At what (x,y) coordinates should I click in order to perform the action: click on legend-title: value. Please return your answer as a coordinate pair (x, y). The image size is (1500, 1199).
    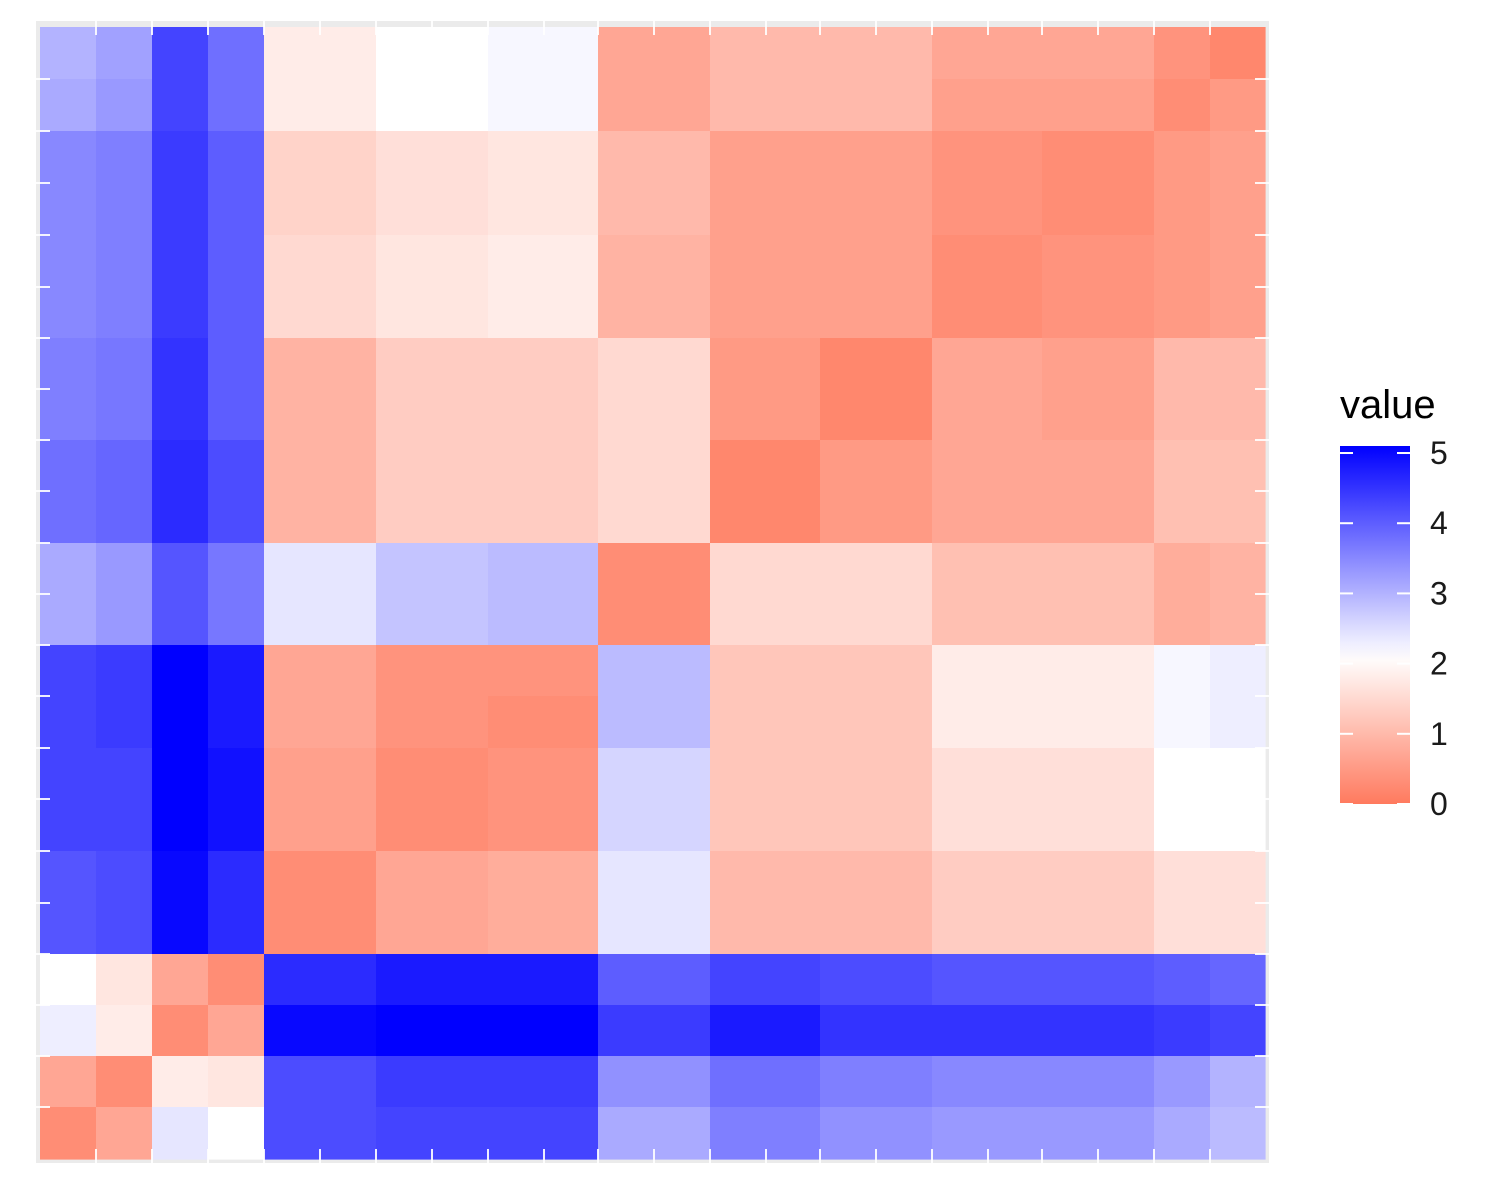
    Looking at the image, I should click on (1388, 405).